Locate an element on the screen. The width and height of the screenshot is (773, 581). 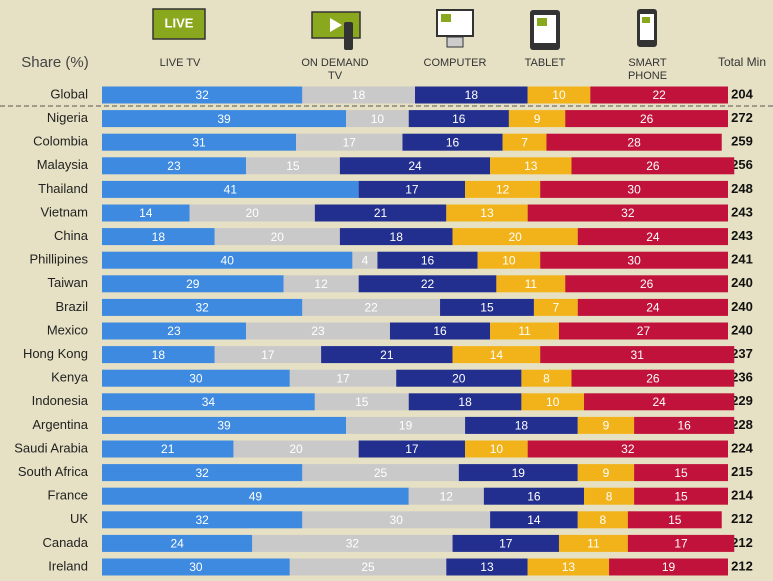
value-label: 13 is located at coordinates (487, 213).